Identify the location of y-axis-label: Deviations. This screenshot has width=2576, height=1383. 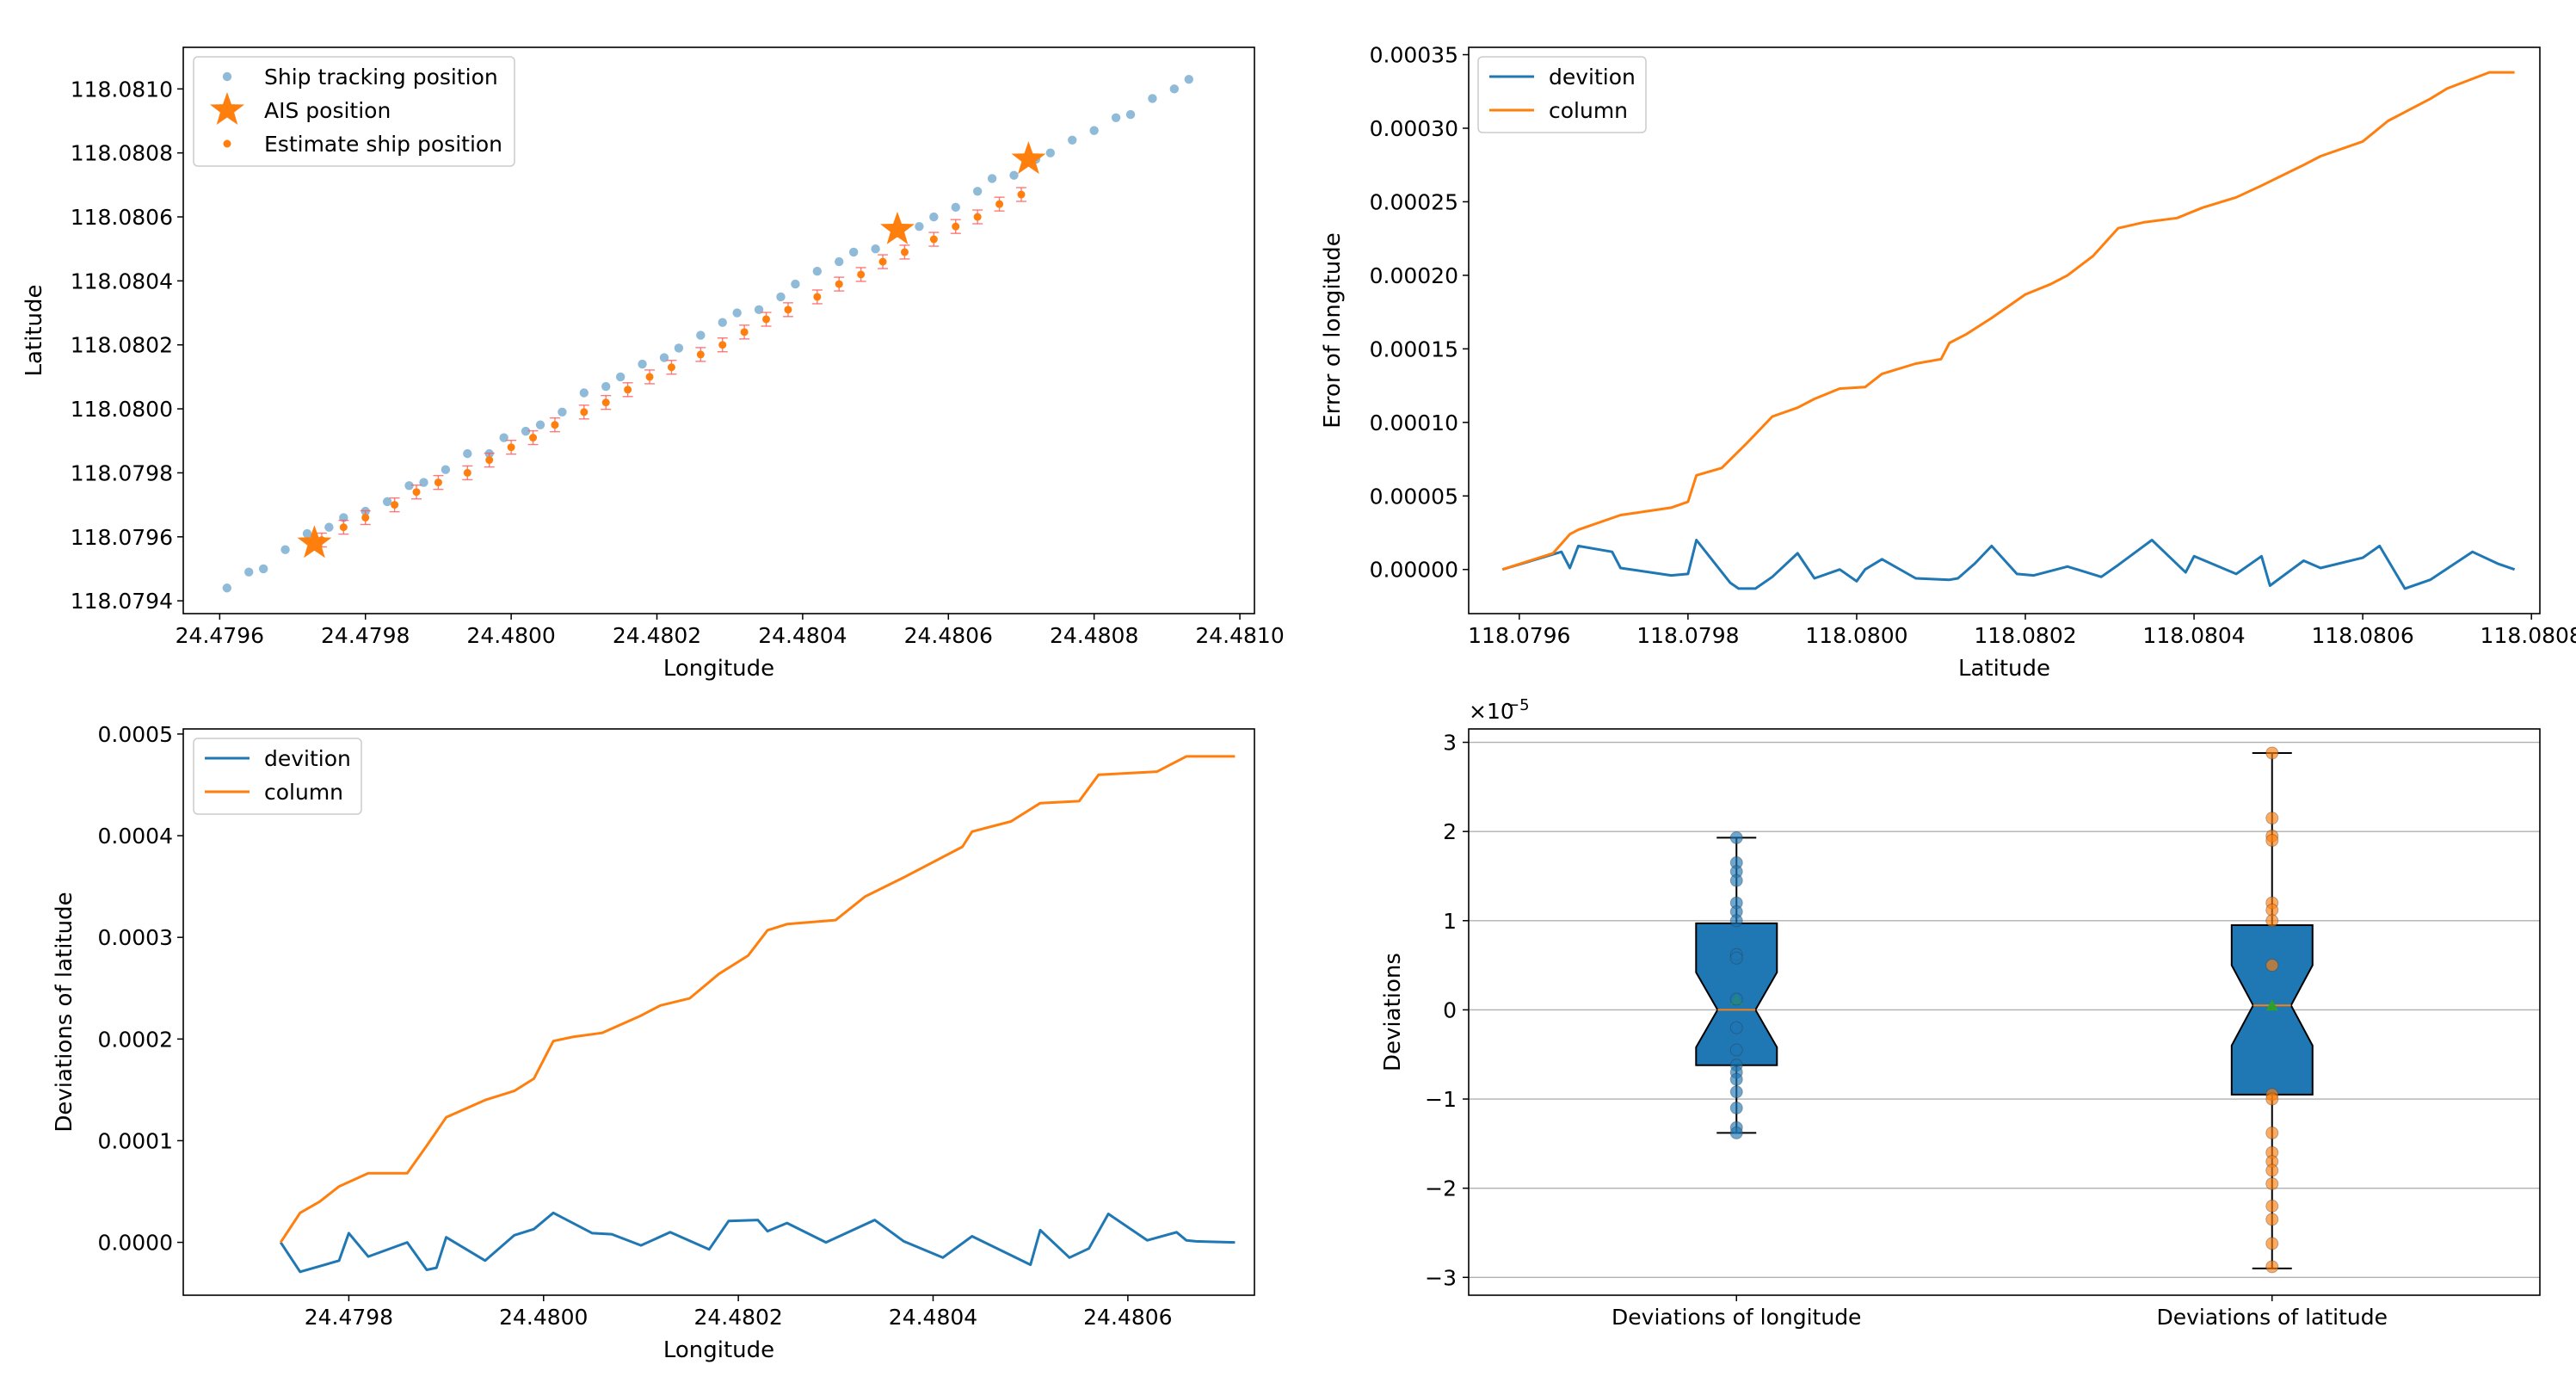
(1393, 1012).